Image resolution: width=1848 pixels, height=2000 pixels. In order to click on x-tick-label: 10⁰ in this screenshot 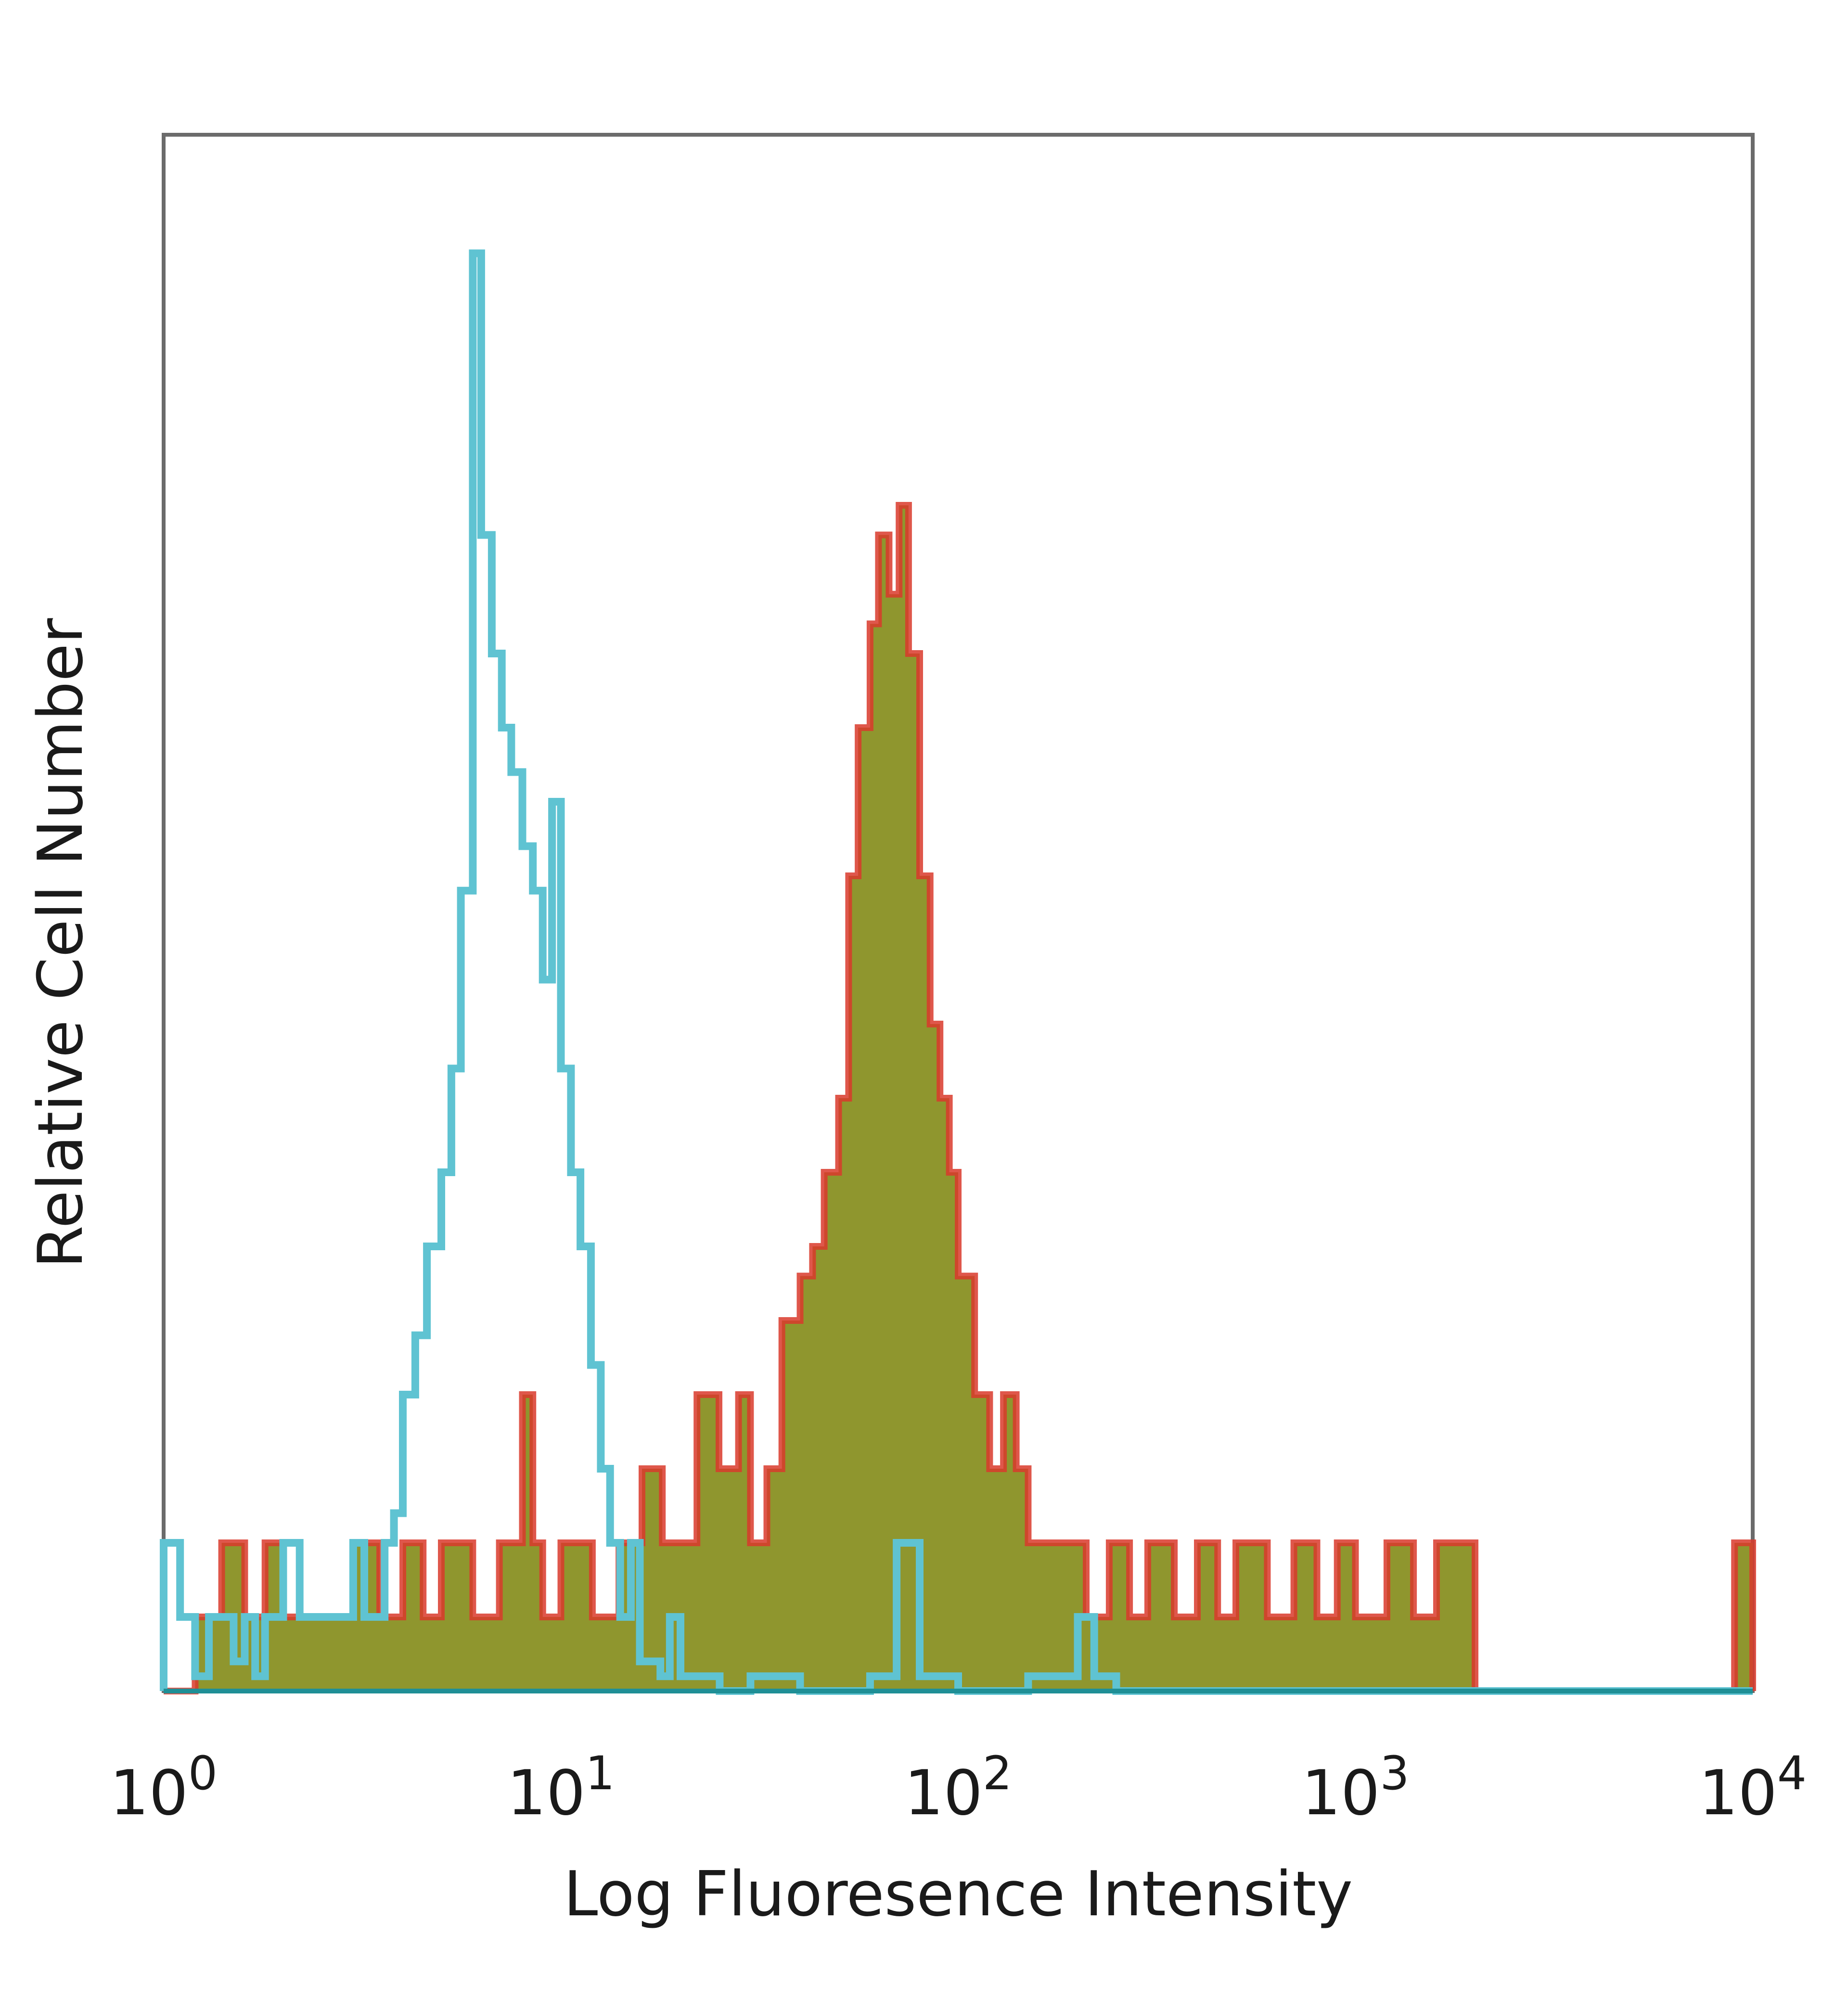, I will do `click(164, 1787)`.